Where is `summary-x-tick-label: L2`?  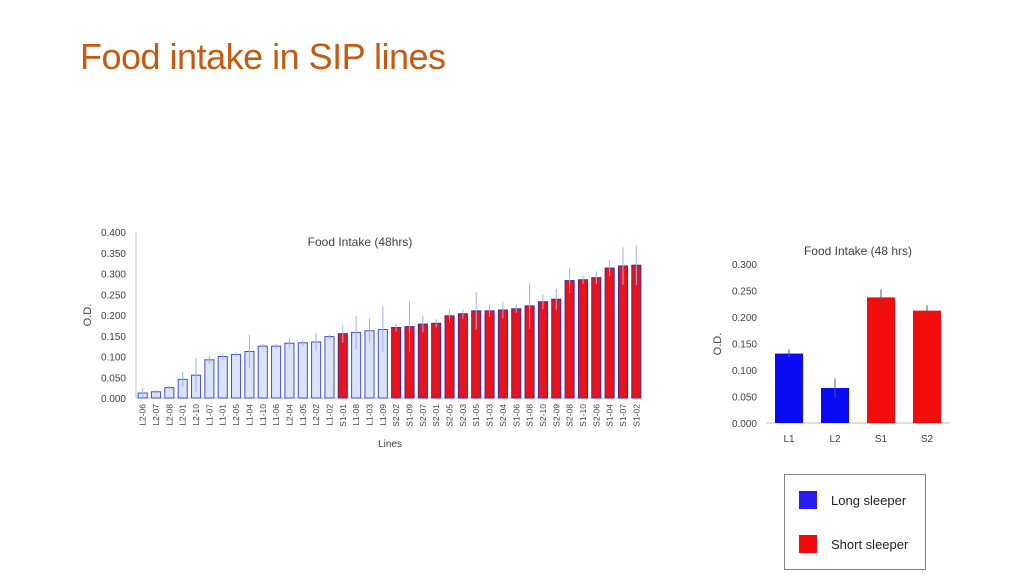 summary-x-tick-label: L2 is located at coordinates (835, 439).